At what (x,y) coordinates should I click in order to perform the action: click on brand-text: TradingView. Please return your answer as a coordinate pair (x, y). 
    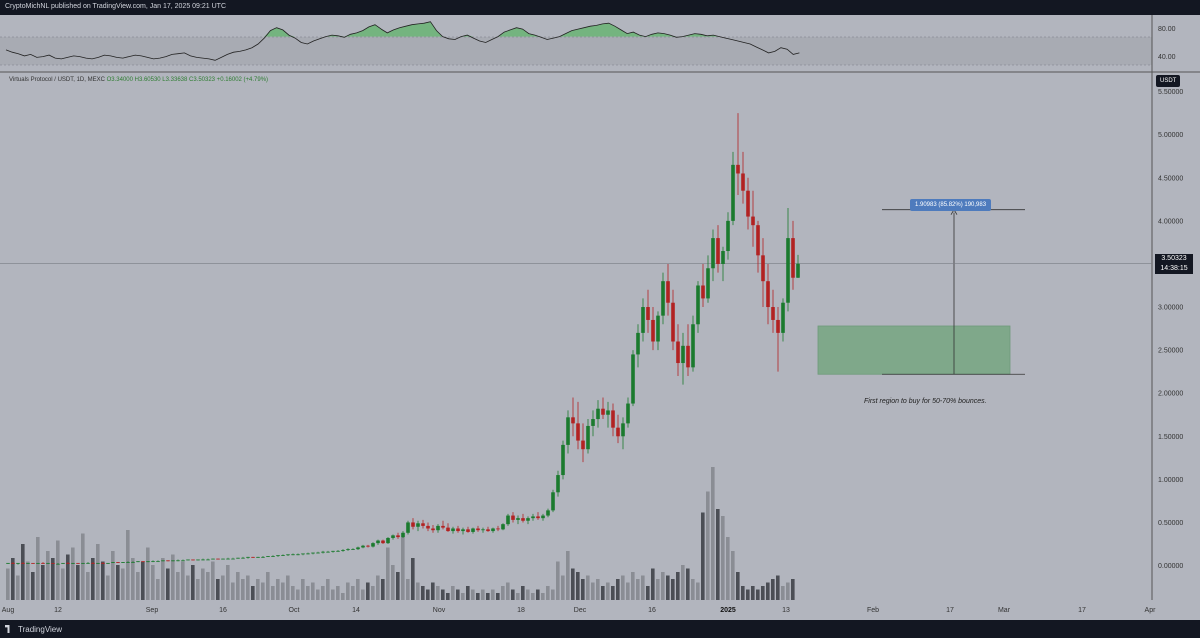
    Looking at the image, I should click on (40, 629).